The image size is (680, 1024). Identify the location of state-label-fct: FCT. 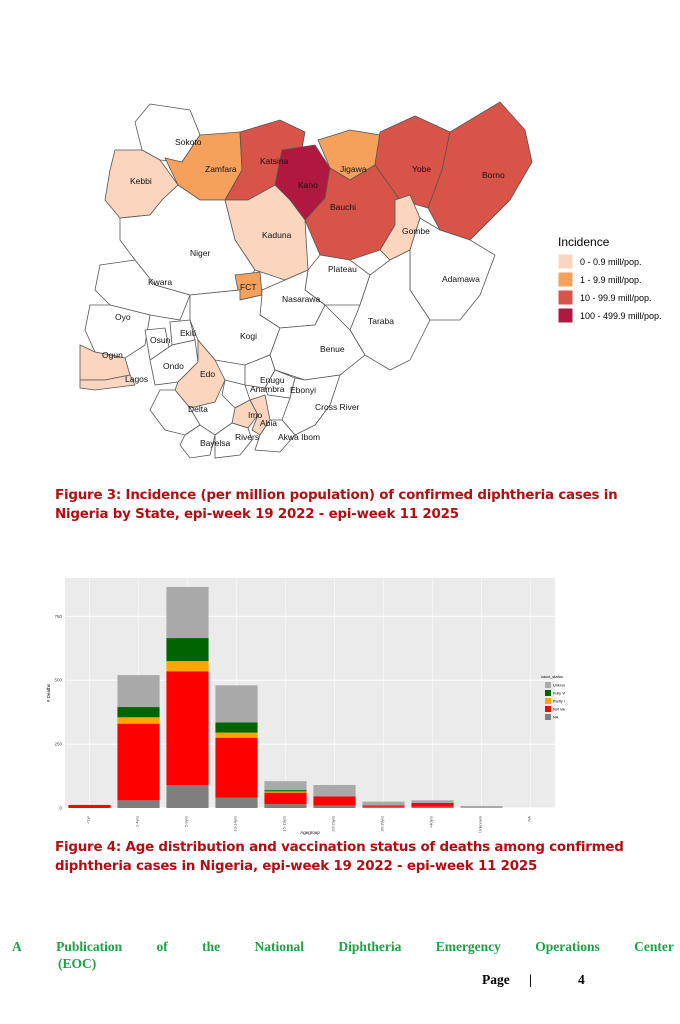
(248, 287).